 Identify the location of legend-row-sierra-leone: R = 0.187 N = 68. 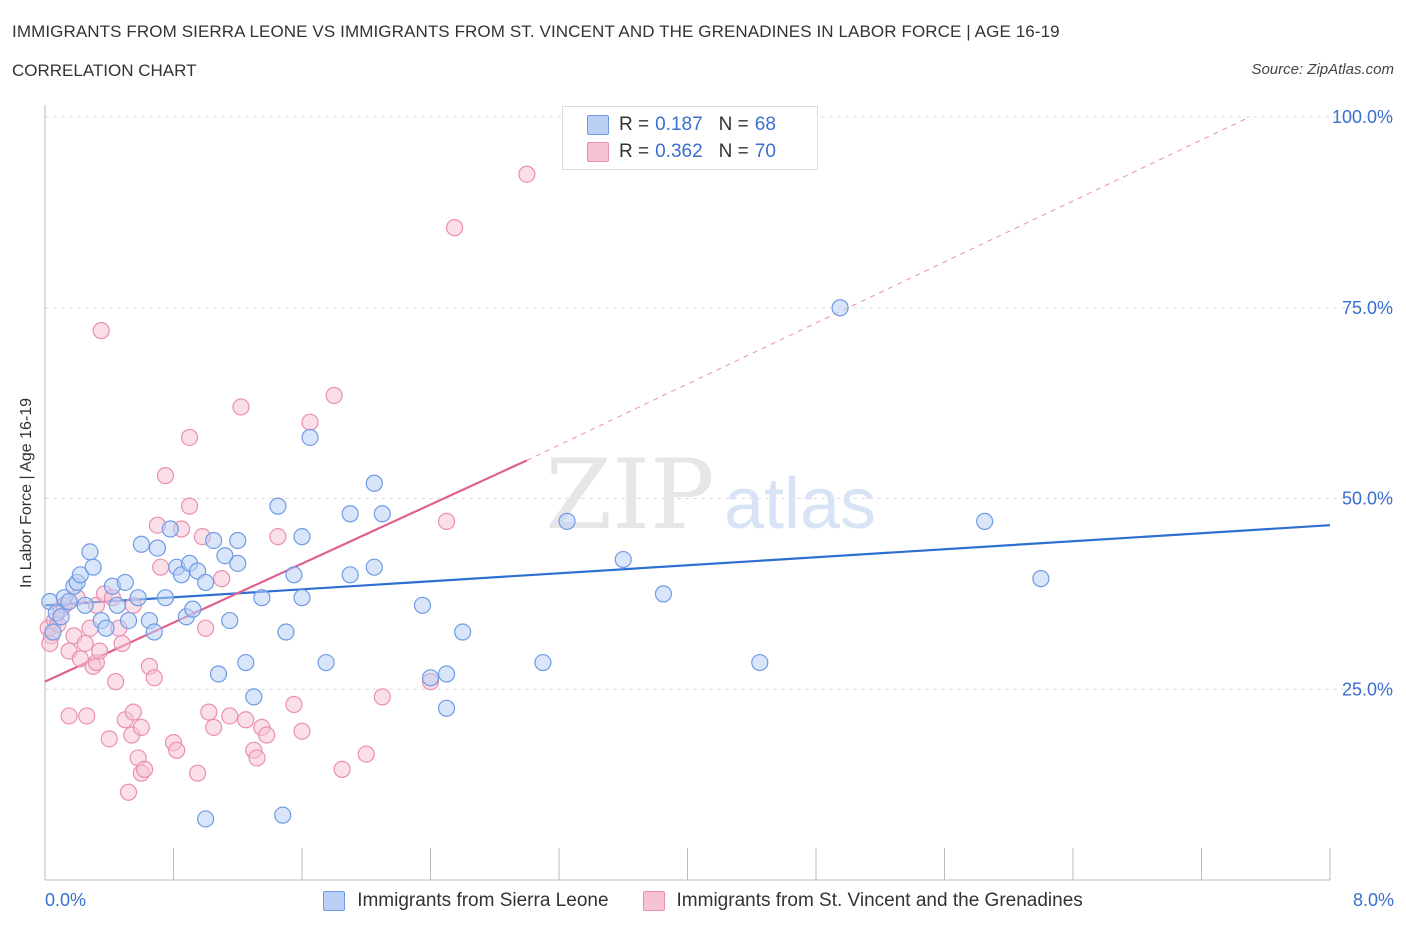
(681, 125).